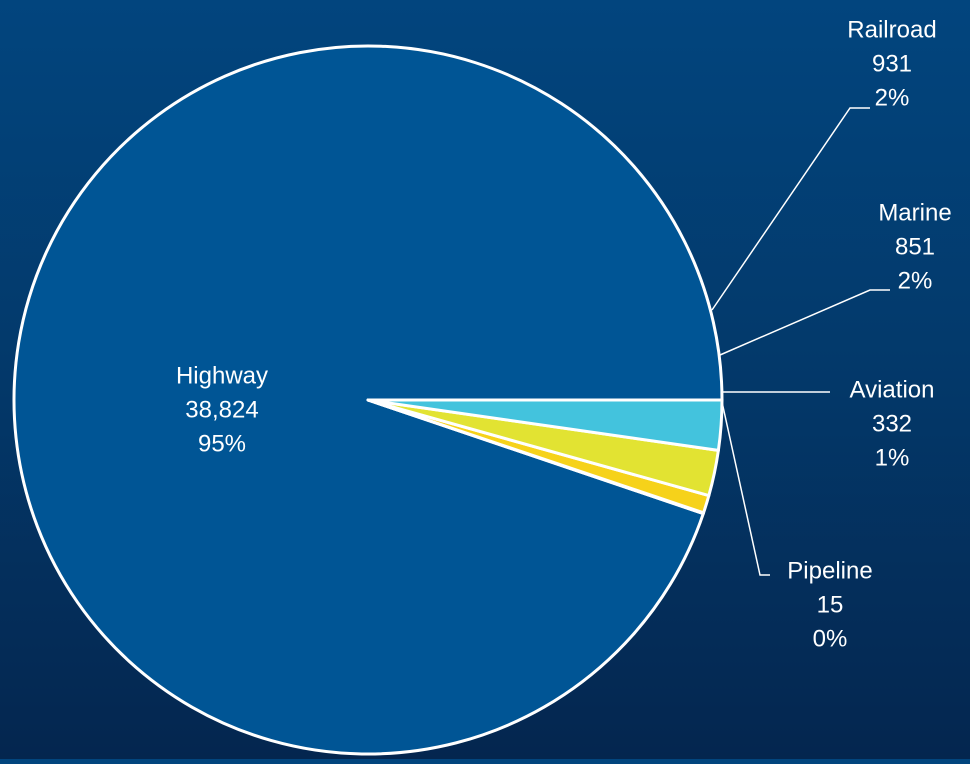  What do you see at coordinates (914, 213) in the screenshot?
I see `slice-label-marine: Marine` at bounding box center [914, 213].